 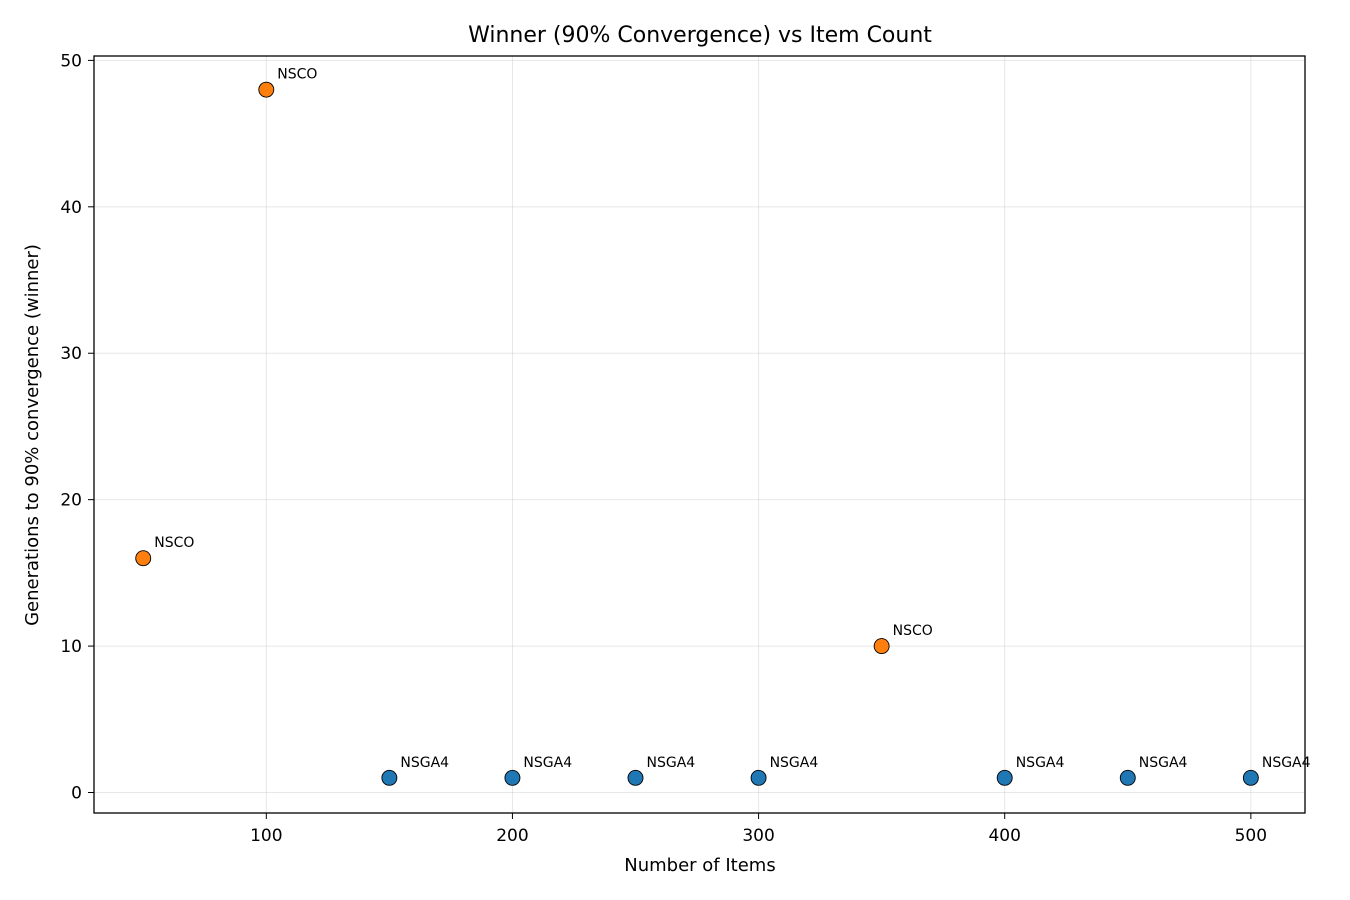 I want to click on chart-title: Winner (90% Convergence) vs Item Count, so click(x=700, y=35).